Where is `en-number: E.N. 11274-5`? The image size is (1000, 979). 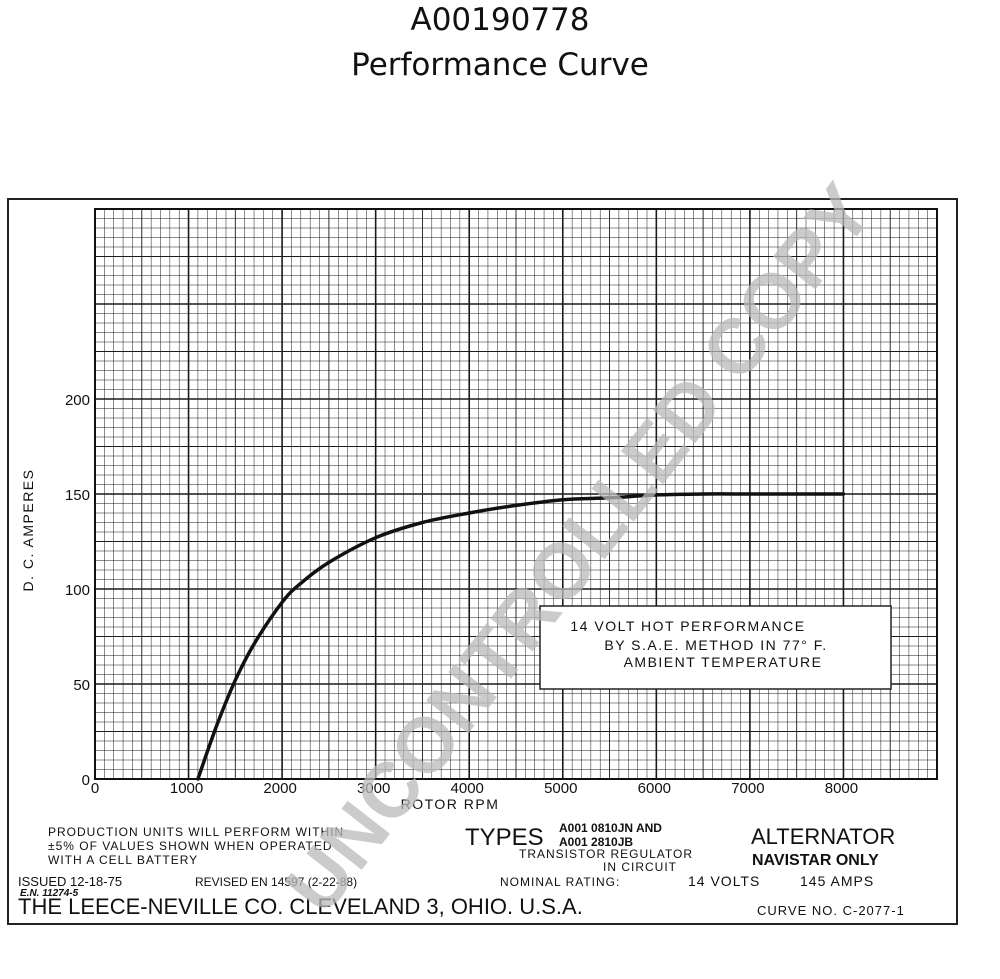 en-number: E.N. 11274-5 is located at coordinates (49, 893).